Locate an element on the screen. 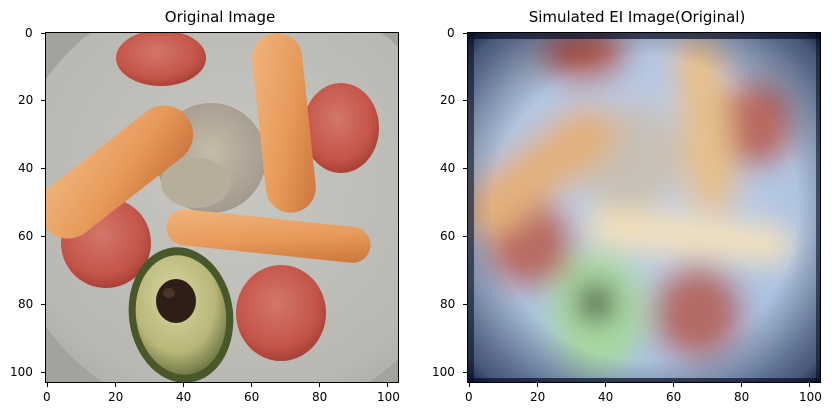 The width and height of the screenshot is (832, 418). panel-title: Simulated EI Image(Original) is located at coordinates (637, 17).